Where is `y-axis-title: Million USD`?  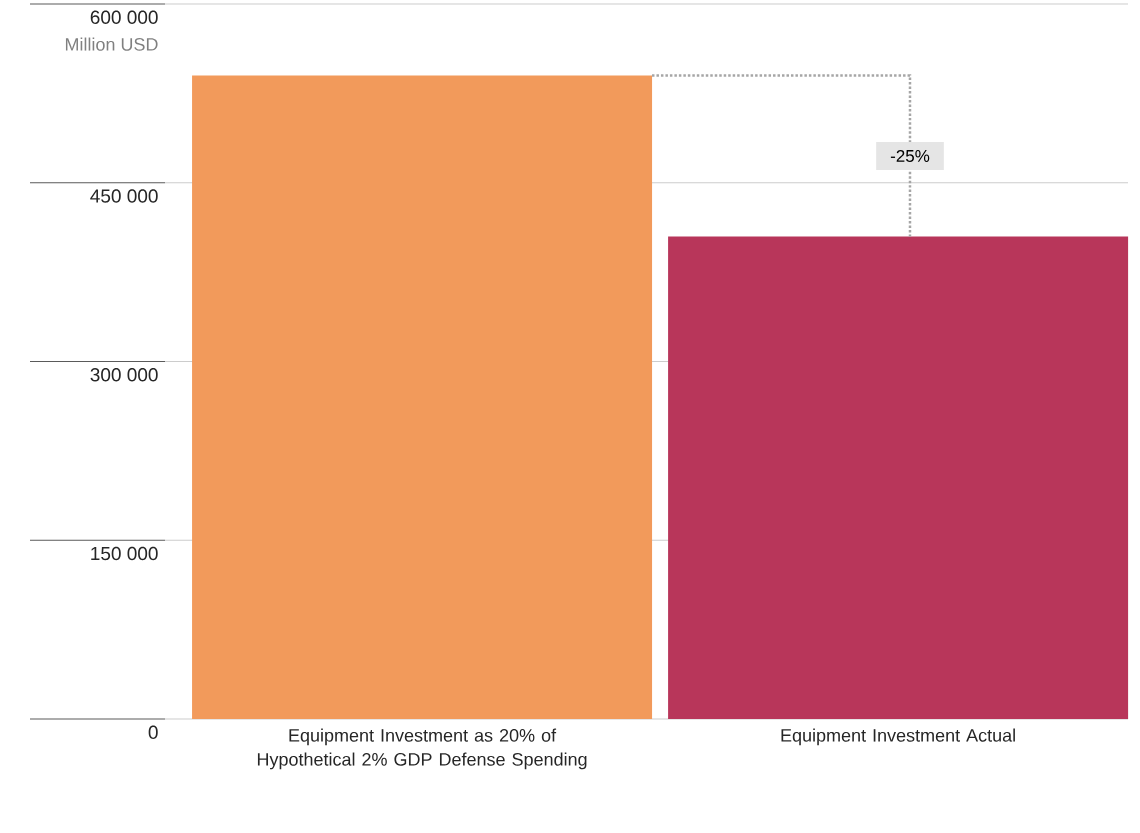 y-axis-title: Million USD is located at coordinates (111, 44).